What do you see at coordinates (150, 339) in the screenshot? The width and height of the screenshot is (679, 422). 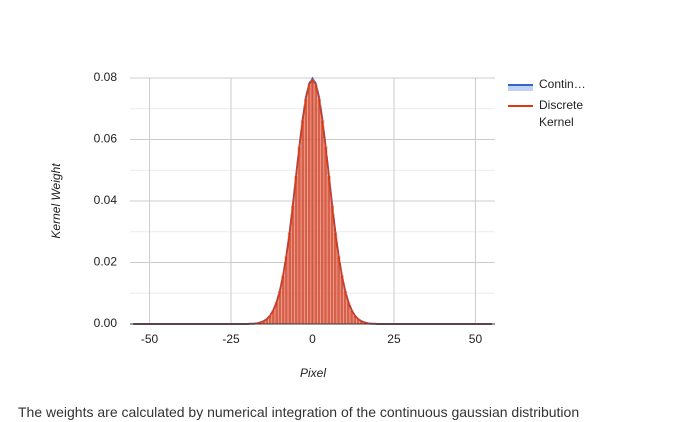 I see `x-tick-label: -50` at bounding box center [150, 339].